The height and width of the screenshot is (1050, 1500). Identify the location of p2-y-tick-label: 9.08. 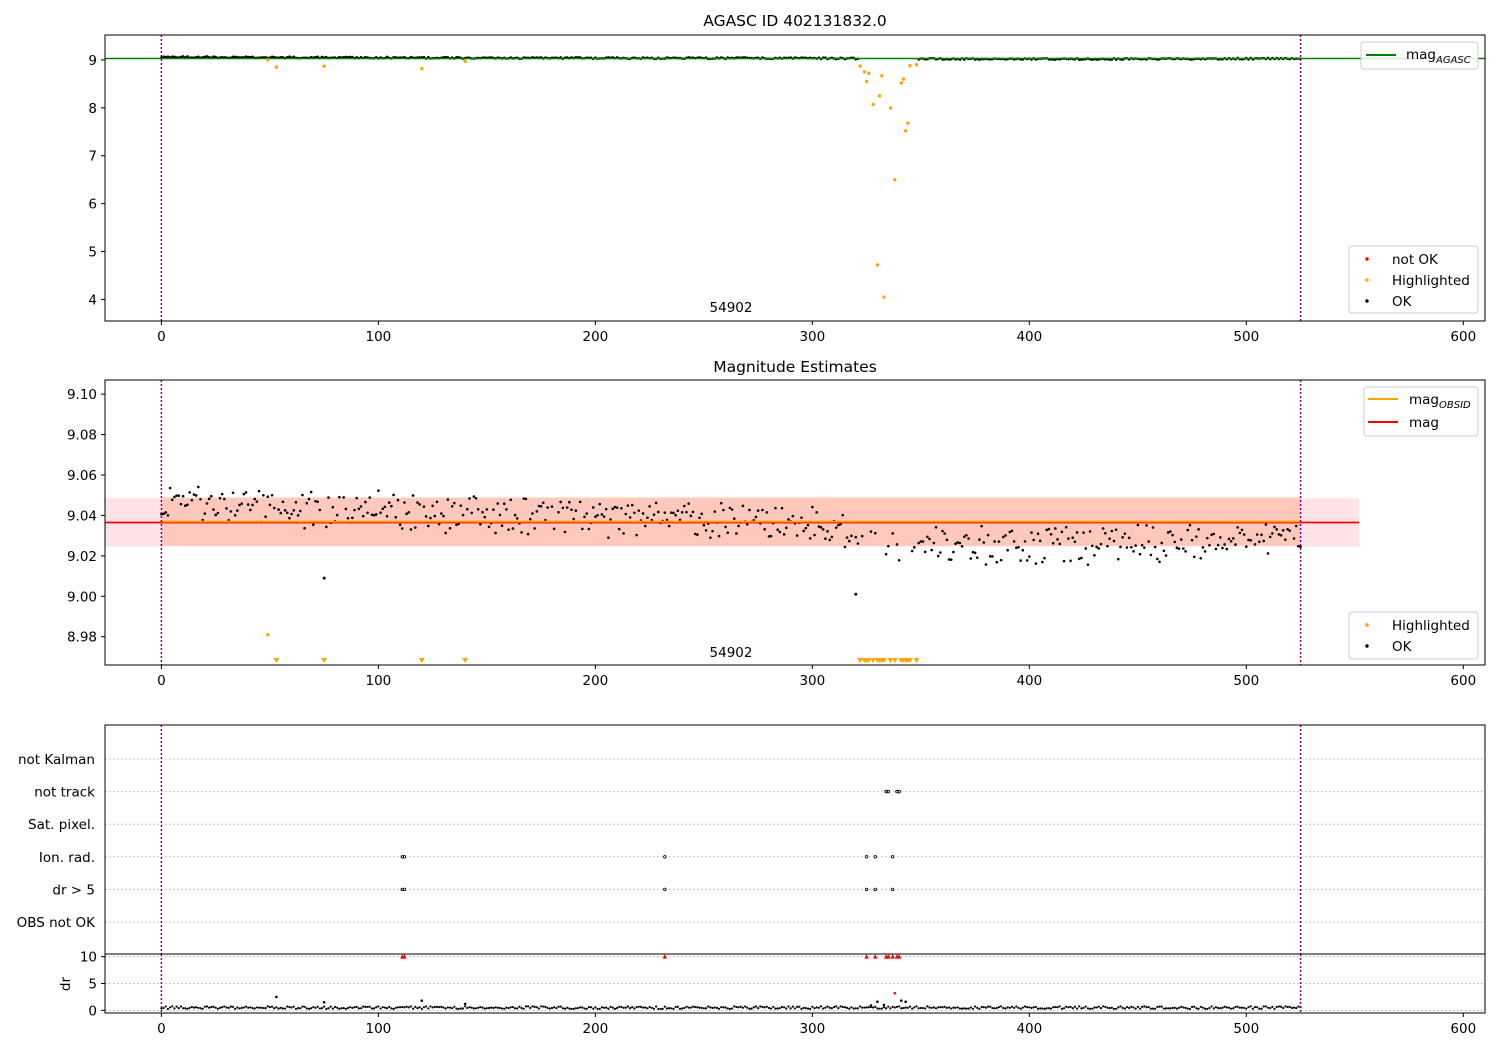
(82, 436).